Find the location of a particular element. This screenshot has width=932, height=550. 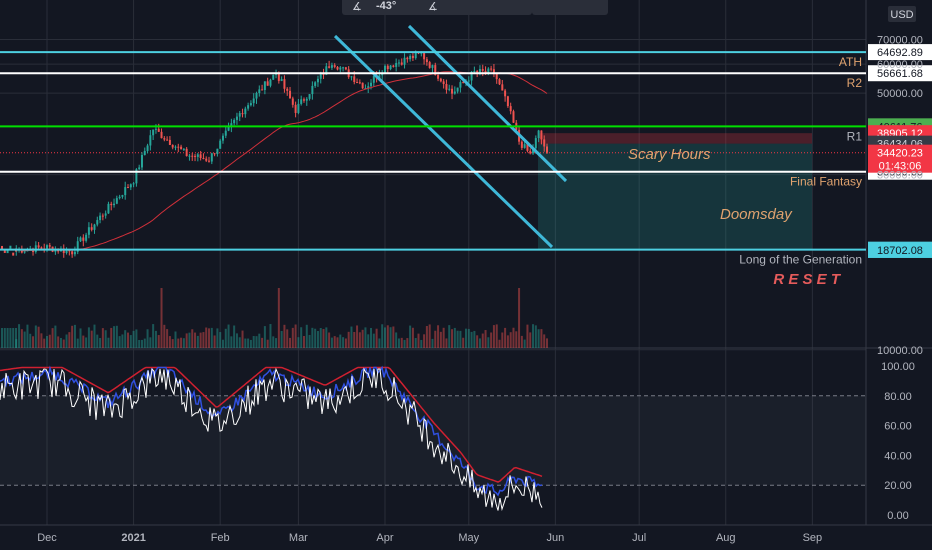

ath-badge is located at coordinates (900, 52).